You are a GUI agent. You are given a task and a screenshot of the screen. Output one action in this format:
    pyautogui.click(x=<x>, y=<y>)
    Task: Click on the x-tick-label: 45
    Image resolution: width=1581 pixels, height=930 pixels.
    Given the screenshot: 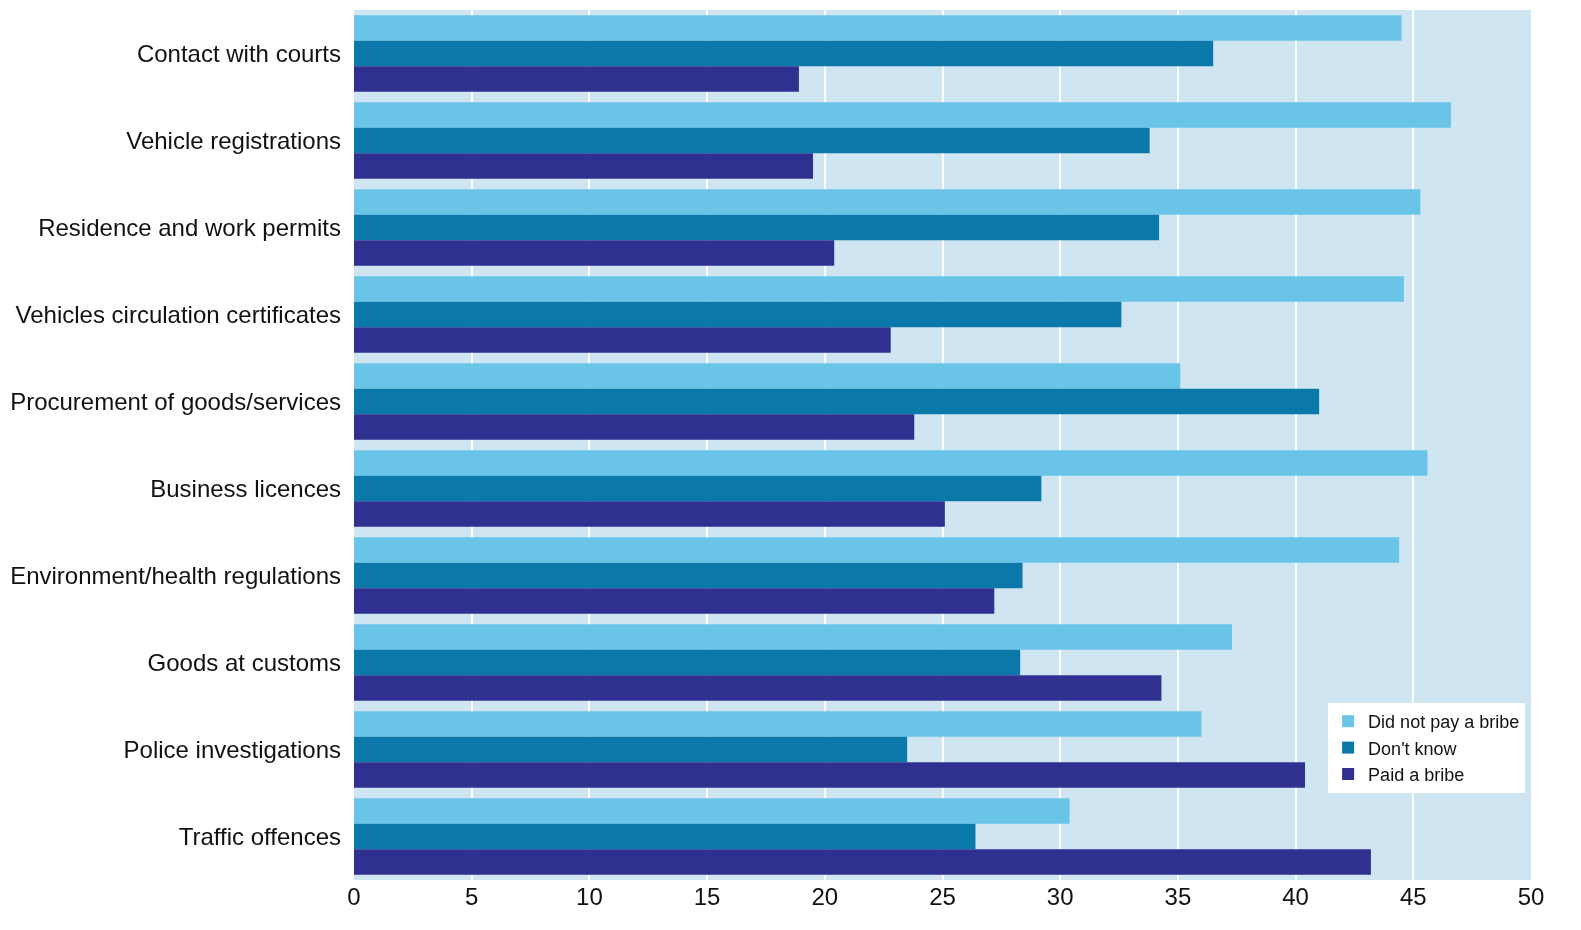 What is the action you would take?
    pyautogui.click(x=1413, y=896)
    